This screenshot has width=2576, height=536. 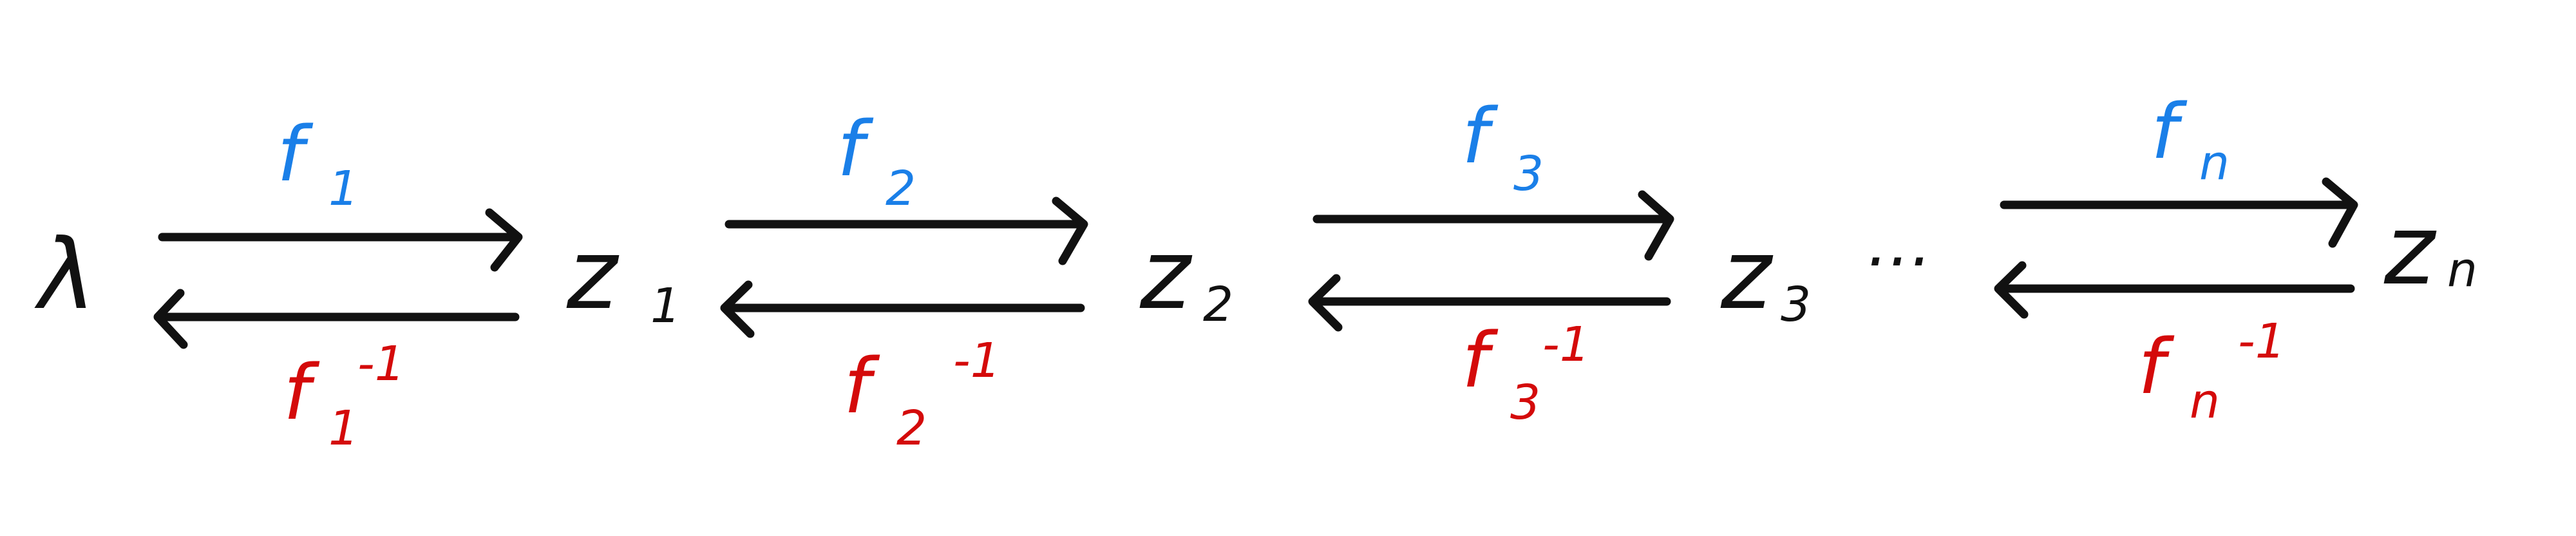 I want to click on node-z3: z 3, so click(x=1766, y=276).